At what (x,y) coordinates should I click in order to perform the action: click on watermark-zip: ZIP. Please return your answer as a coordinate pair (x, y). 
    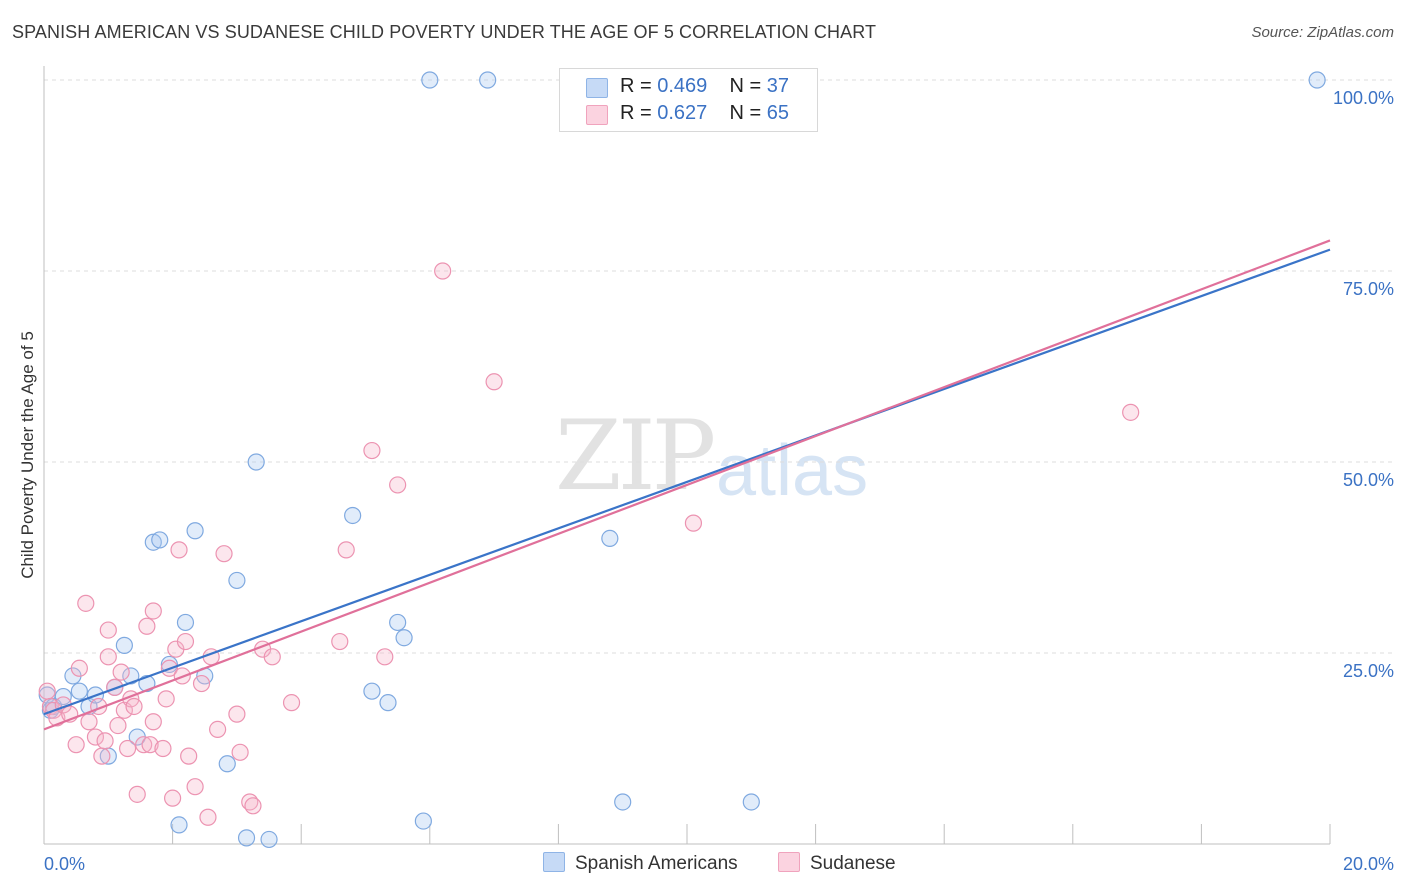
    Looking at the image, I should click on (635, 456).